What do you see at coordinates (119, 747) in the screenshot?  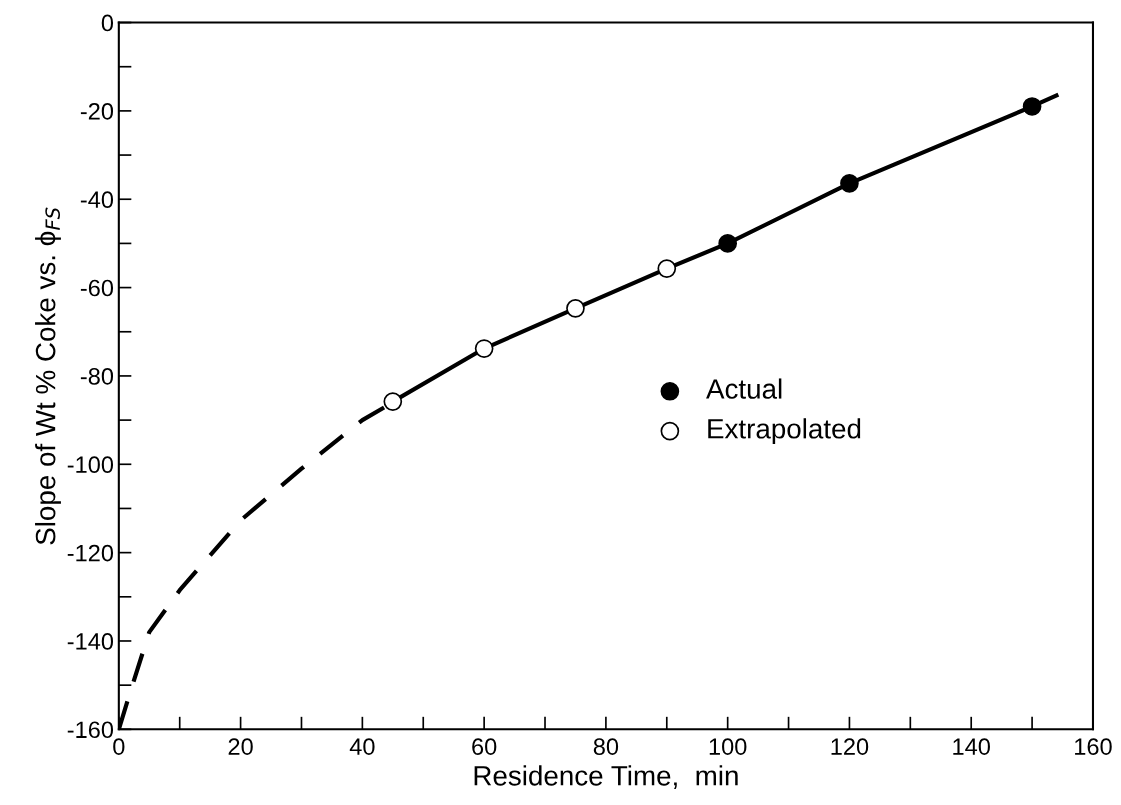 I see `x-tick-label: 0` at bounding box center [119, 747].